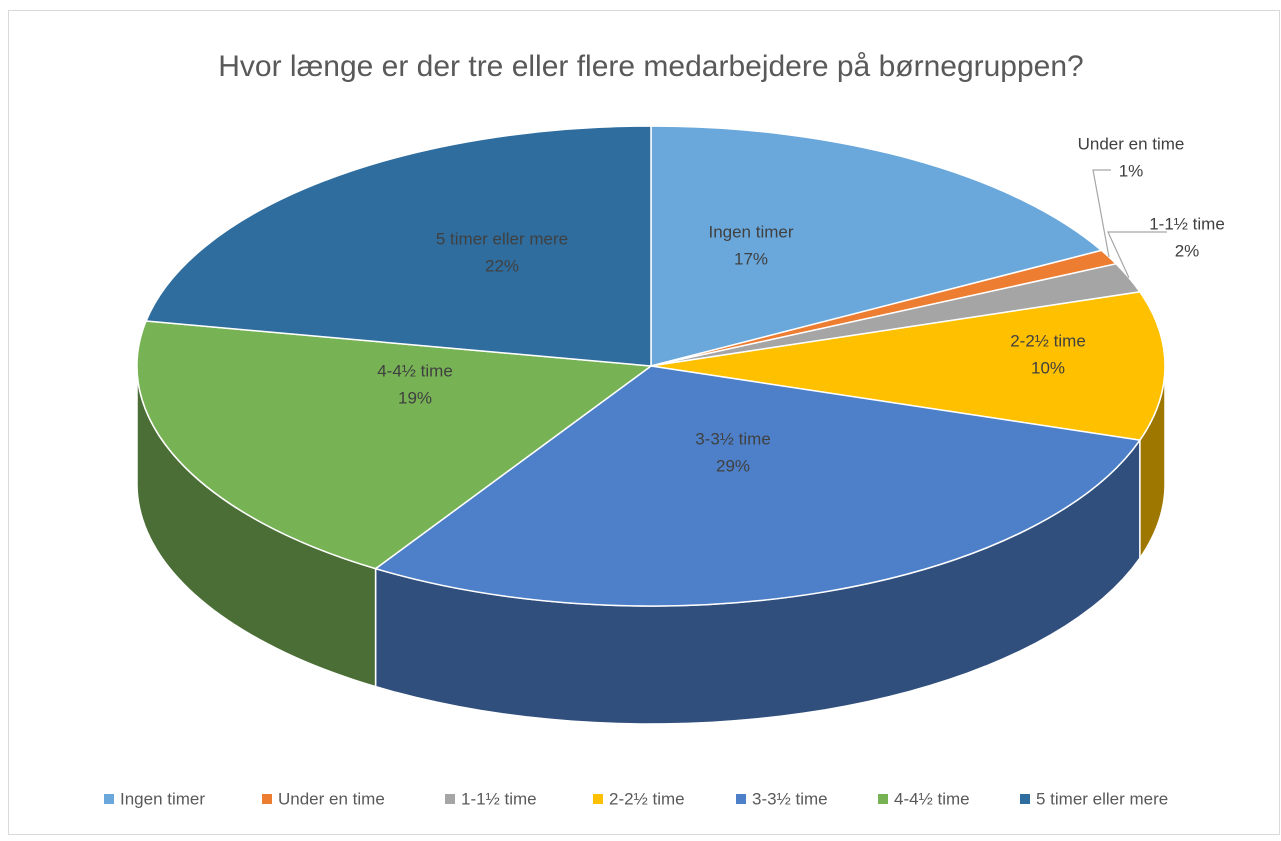  I want to click on data-label-value: 2%, so click(1187, 250).